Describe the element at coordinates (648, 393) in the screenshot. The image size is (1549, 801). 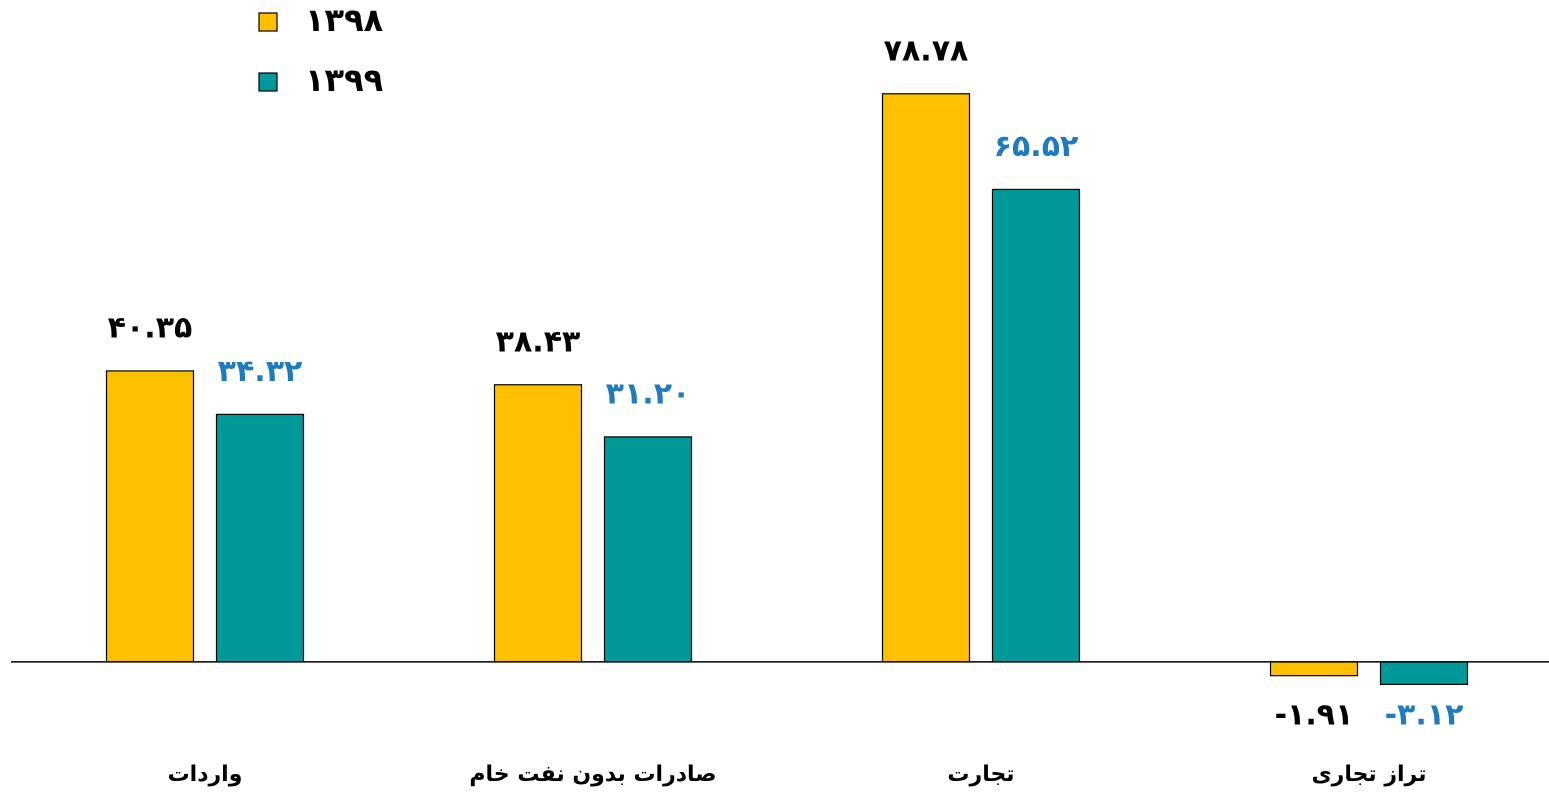
I see `value-label: ۳۱.۲۰` at that location.